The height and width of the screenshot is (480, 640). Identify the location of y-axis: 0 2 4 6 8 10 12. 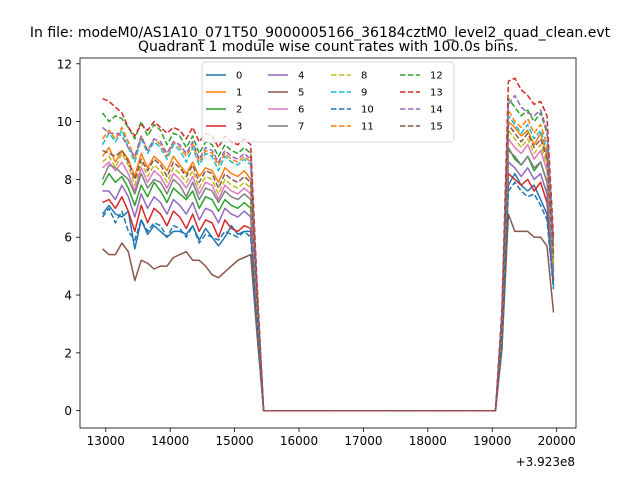
(68, 237).